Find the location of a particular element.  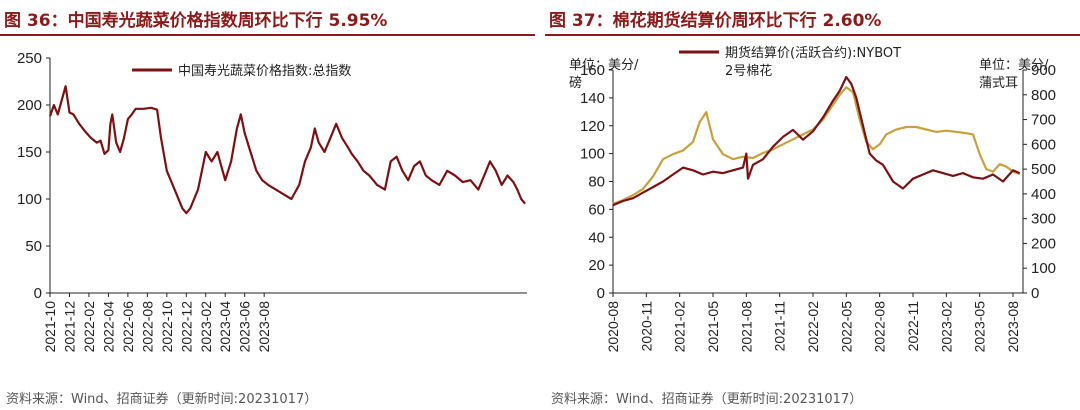

y-tick-label: 50 is located at coordinates (33, 246).